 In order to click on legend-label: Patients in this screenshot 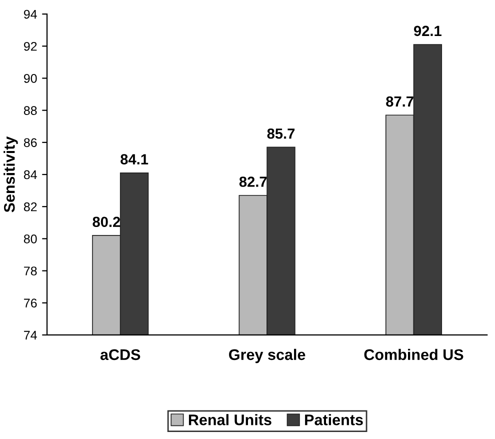, I will do `click(334, 420)`.